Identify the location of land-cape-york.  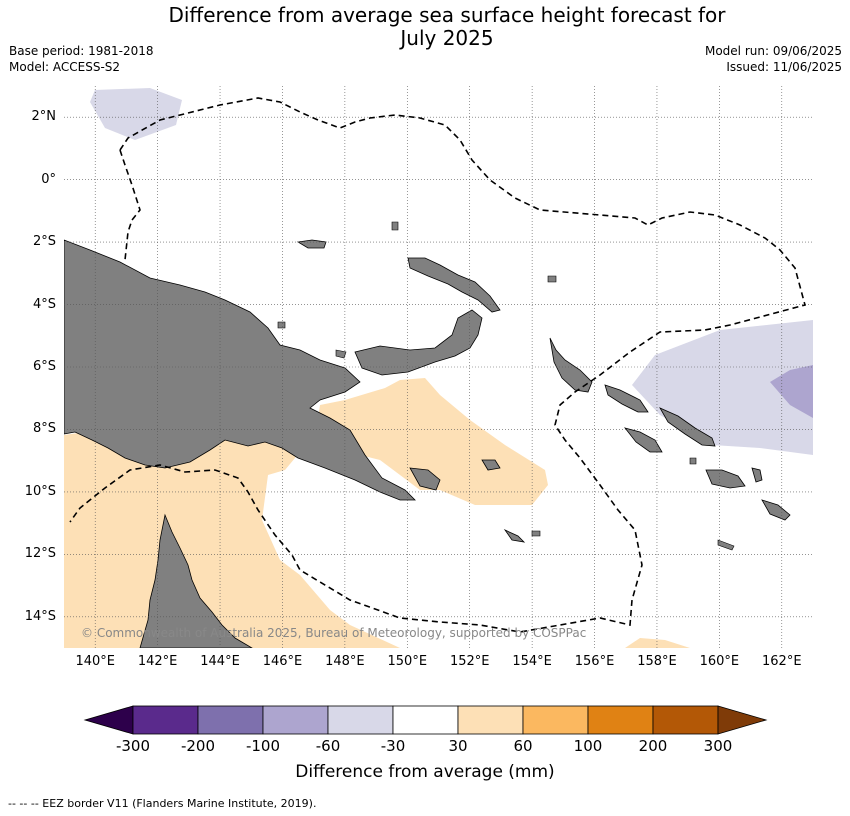
(196, 580).